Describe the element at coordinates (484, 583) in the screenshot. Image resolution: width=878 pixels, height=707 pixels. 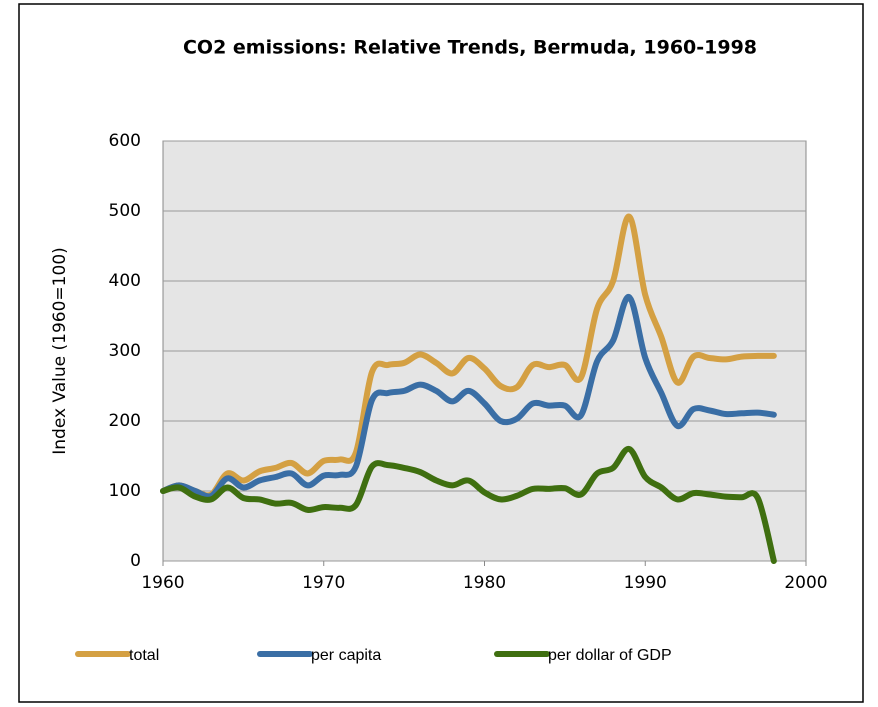
I see `x-tick-label: 1980` at that location.